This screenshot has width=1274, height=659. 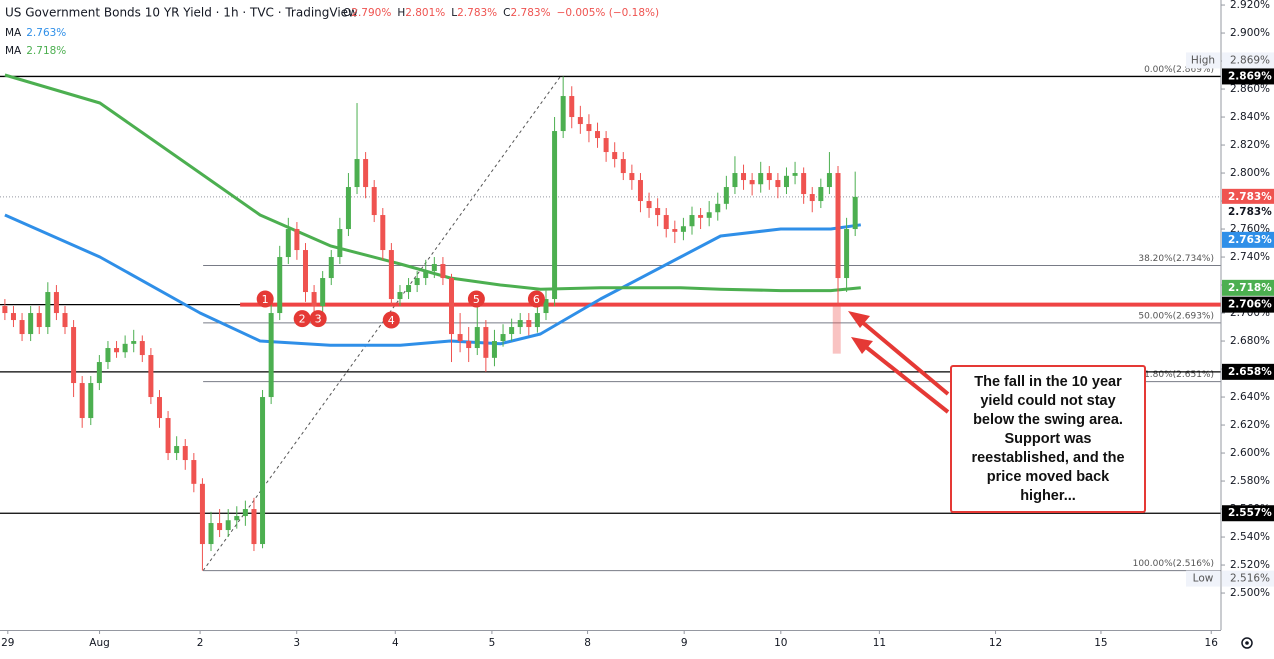 I want to click on ohlc-key: L, so click(x=454, y=13).